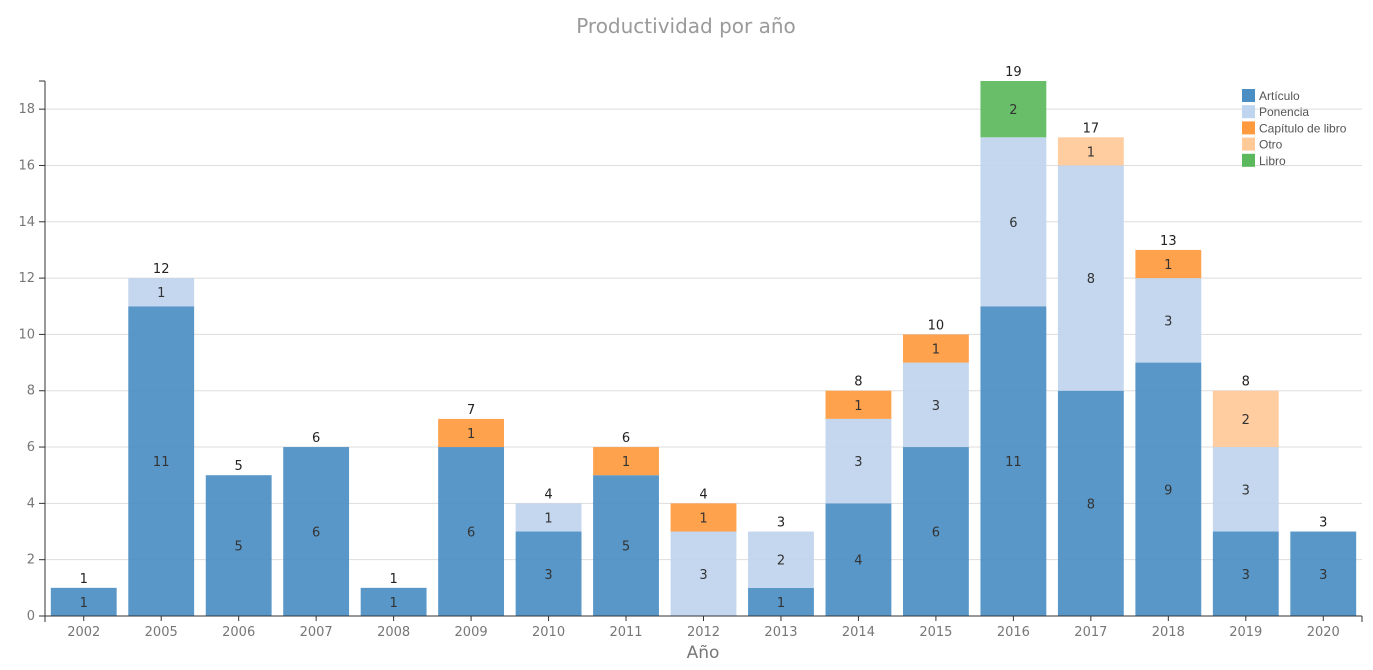 This screenshot has width=1373, height=670. What do you see at coordinates (1272, 161) in the screenshot?
I see `legend-label: Libro` at bounding box center [1272, 161].